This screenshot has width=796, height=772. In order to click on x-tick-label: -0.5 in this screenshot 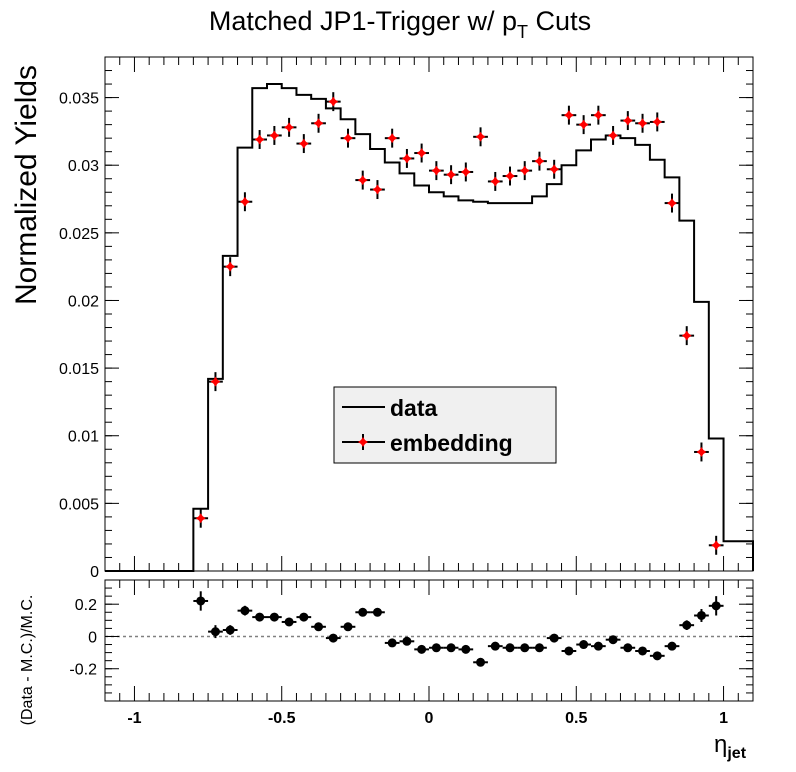, I will do `click(282, 718)`.